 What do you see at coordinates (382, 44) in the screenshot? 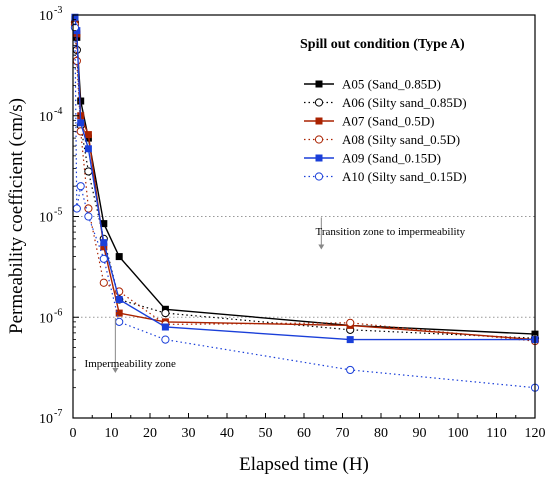
I see `legend-title: Spill out condition (Type A)` at bounding box center [382, 44].